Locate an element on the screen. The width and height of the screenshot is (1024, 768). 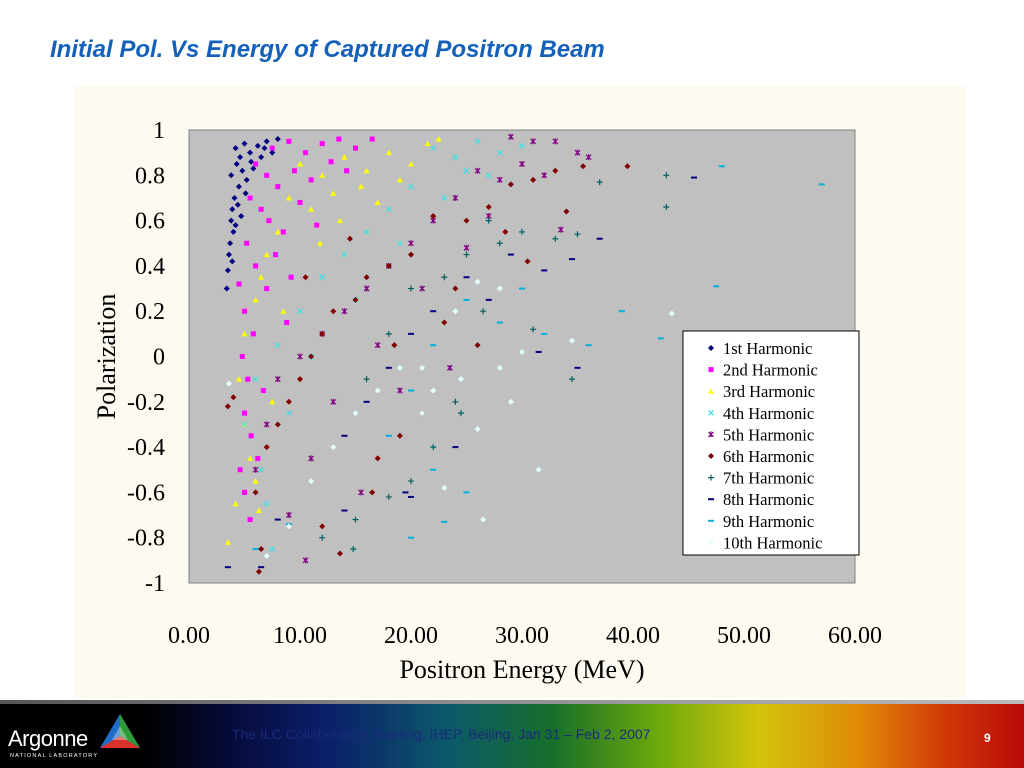
x-tick-label: 30.00 is located at coordinates (522, 636).